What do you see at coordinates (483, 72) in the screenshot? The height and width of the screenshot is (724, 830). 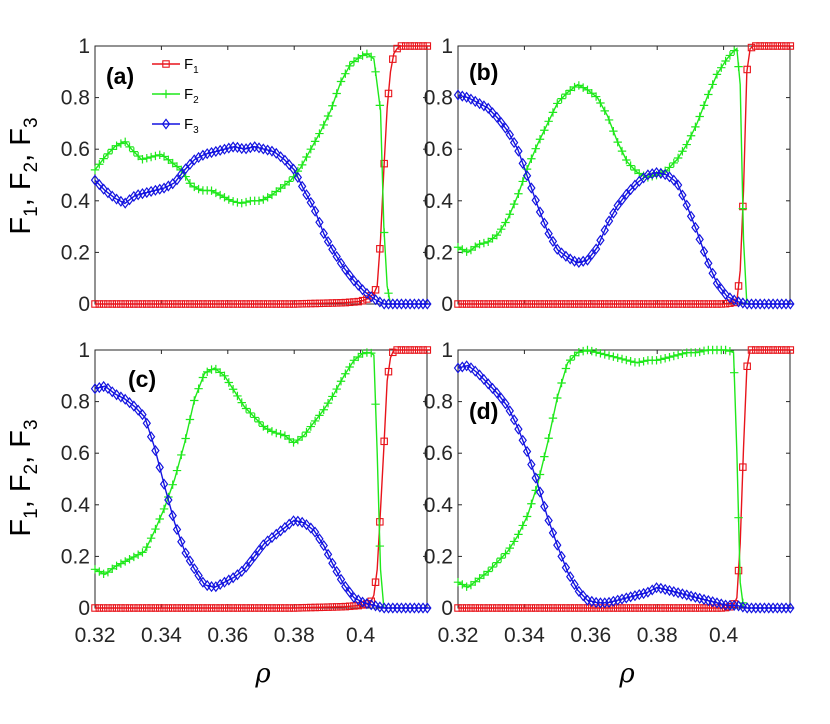 I see `panel-label: (b)` at bounding box center [483, 72].